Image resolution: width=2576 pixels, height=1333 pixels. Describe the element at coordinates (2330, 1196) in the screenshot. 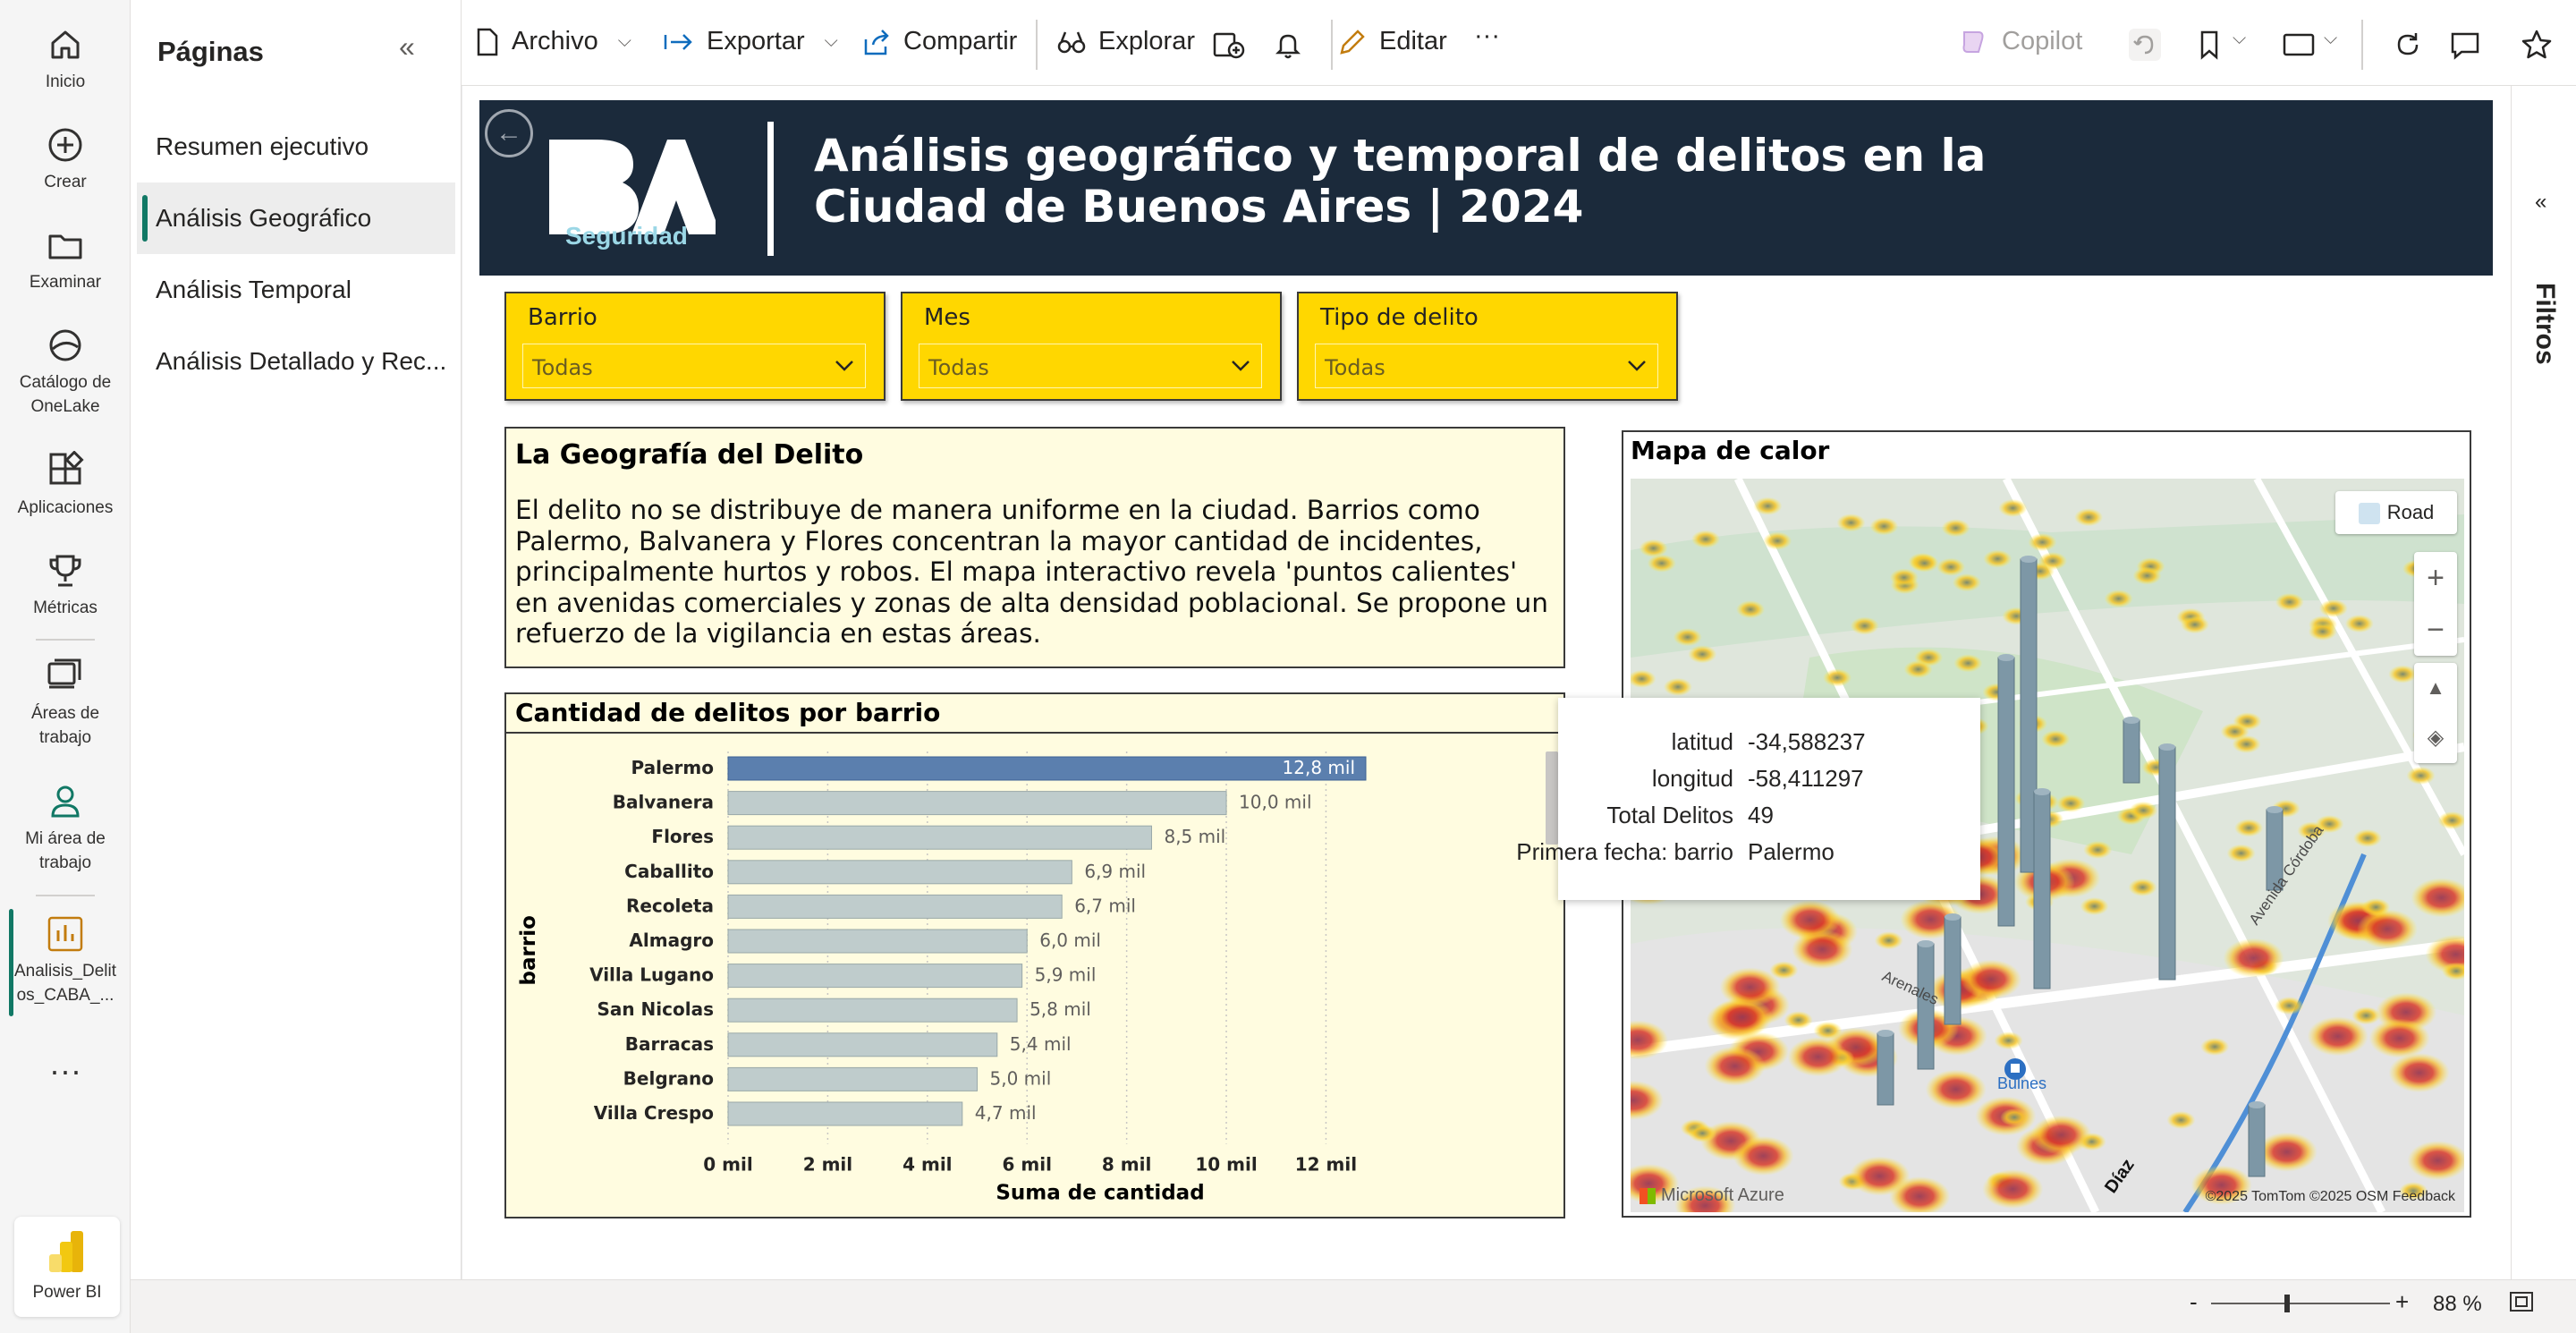

I see `map-attribution: ©2025 TomTom ©2025 OSM Feedback` at that location.